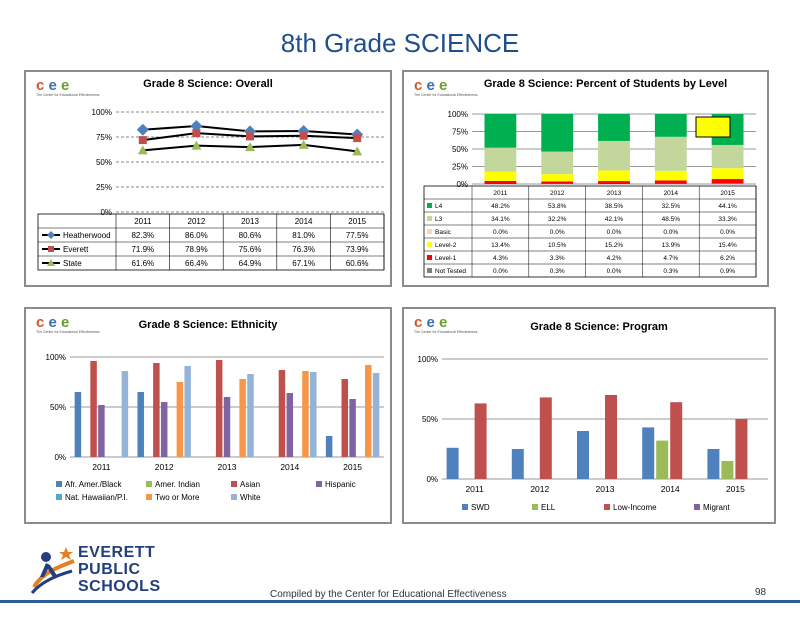 This screenshot has height=618, width=800. What do you see at coordinates (87, 235) in the screenshot?
I see `legend-label: Heatherwood` at bounding box center [87, 235].